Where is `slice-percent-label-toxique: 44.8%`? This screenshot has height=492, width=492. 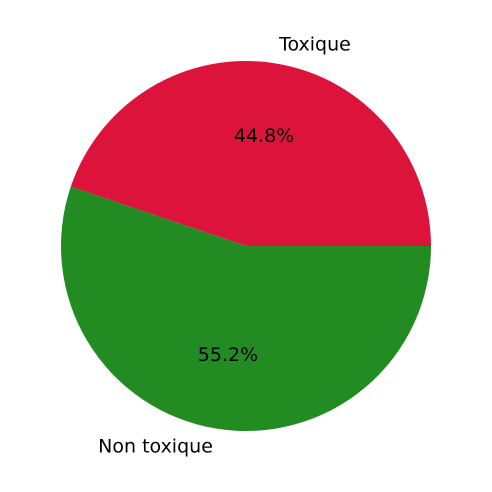 slice-percent-label-toxique: 44.8% is located at coordinates (264, 136).